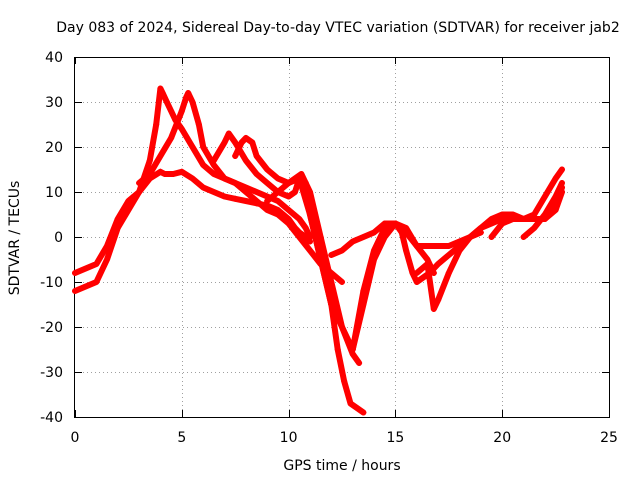 The height and width of the screenshot is (480, 640). I want to click on y-tick-label: -30, so click(51, 373).